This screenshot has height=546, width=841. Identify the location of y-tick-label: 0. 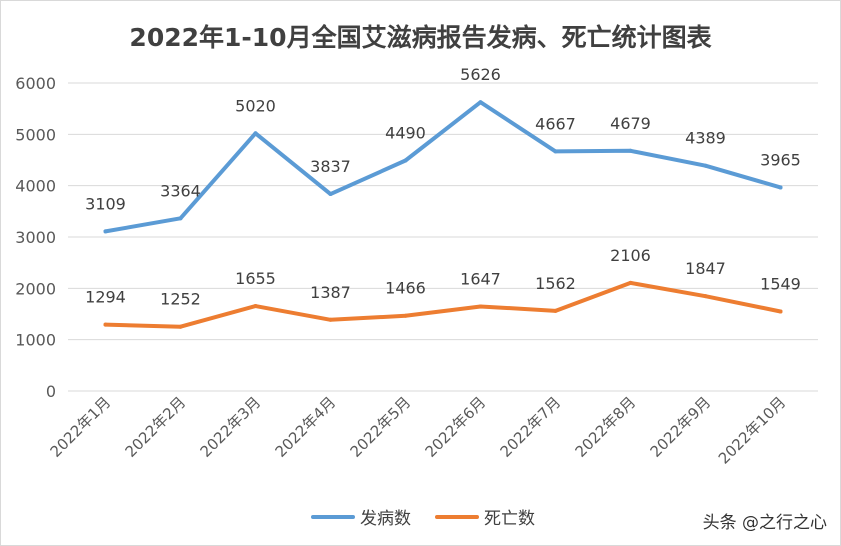
(51, 391).